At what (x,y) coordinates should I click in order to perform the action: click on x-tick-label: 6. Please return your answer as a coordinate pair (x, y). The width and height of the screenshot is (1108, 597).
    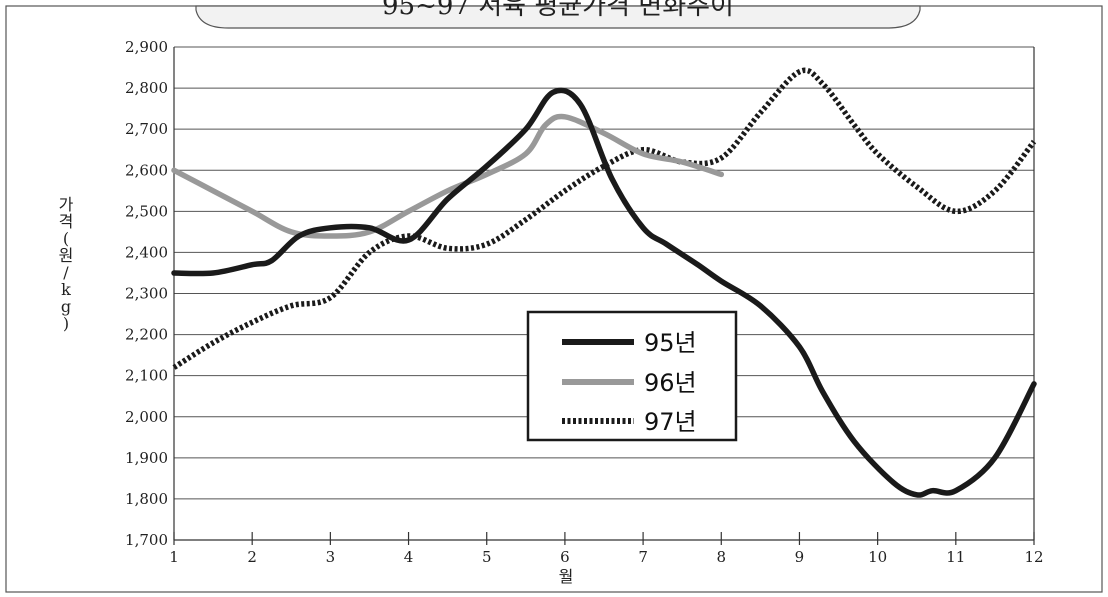
    Looking at the image, I should click on (565, 557).